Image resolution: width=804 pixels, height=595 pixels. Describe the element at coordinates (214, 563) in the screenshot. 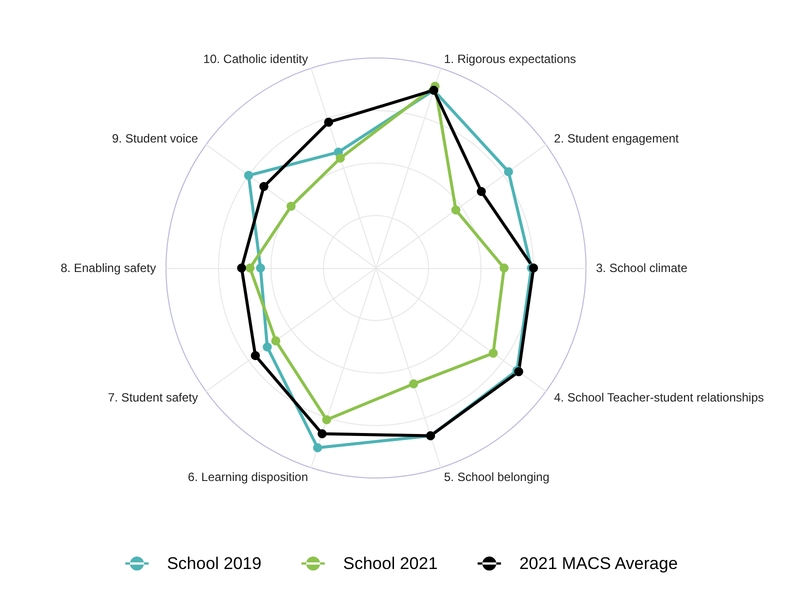

I see `legend-label: School 2019` at that location.